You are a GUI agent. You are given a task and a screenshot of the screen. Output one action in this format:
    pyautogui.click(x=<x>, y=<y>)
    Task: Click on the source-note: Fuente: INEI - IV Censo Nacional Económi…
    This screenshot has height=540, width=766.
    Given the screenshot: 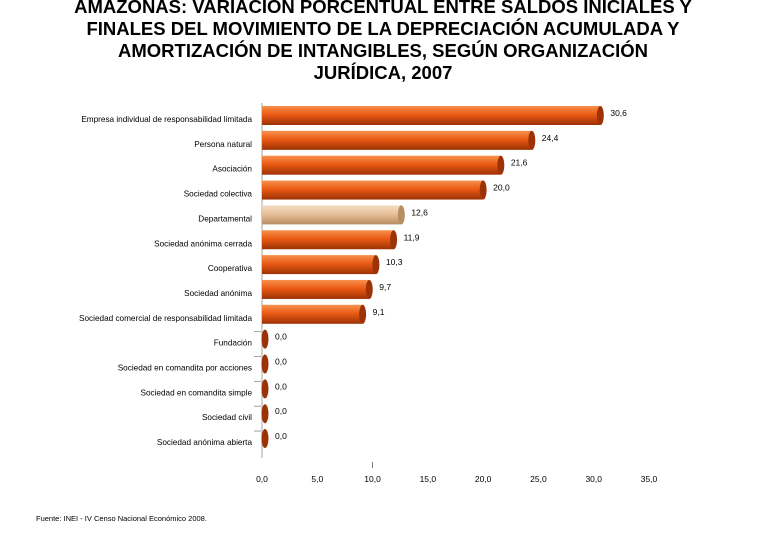 What is the action you would take?
    pyautogui.click(x=121, y=518)
    